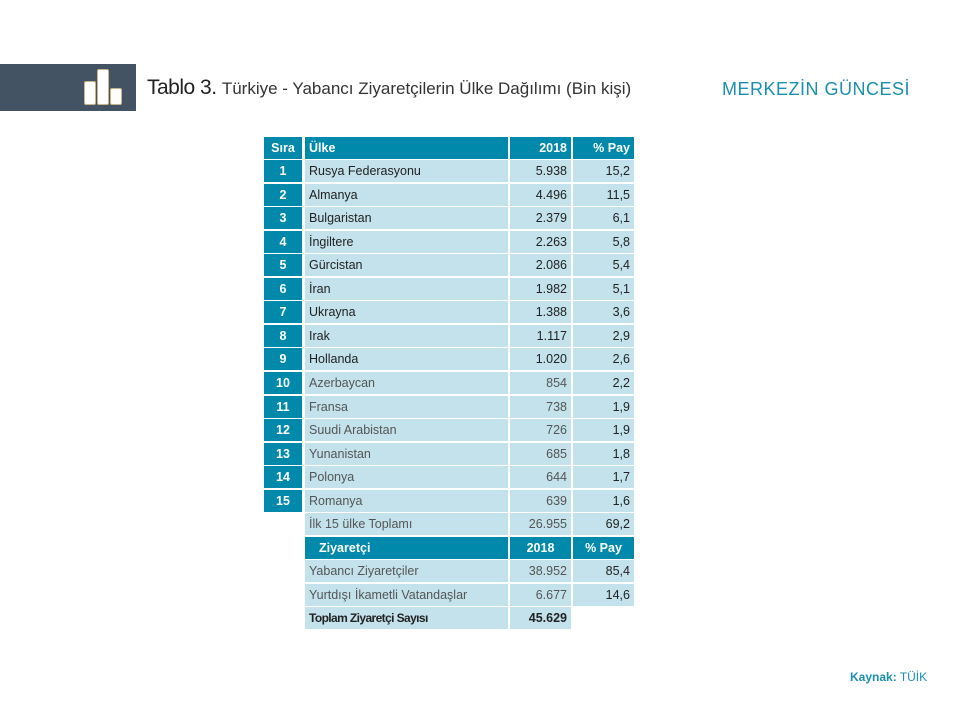  I want to click on share-cell: 2,2, so click(603, 383).